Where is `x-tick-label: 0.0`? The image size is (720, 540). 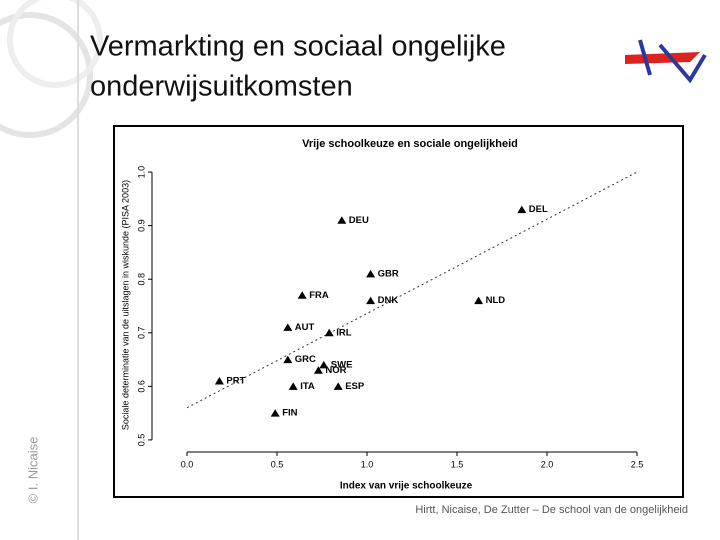
x-tick-label: 0.0 is located at coordinates (187, 464).